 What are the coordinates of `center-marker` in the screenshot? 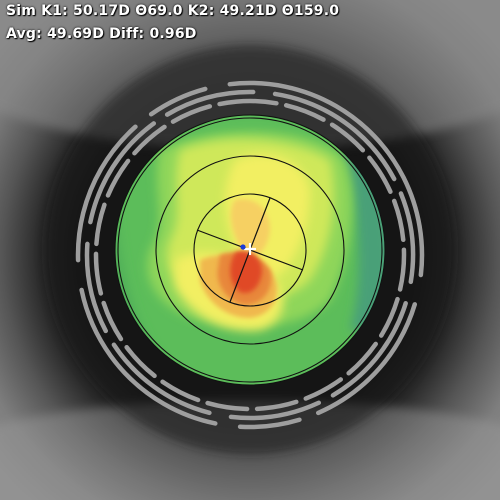 It's located at (248, 249).